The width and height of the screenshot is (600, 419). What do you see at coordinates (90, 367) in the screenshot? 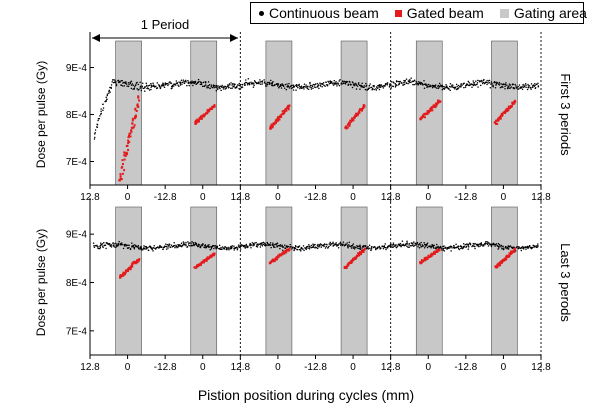
I see `x-tick-label: 12.8` at bounding box center [90, 367].